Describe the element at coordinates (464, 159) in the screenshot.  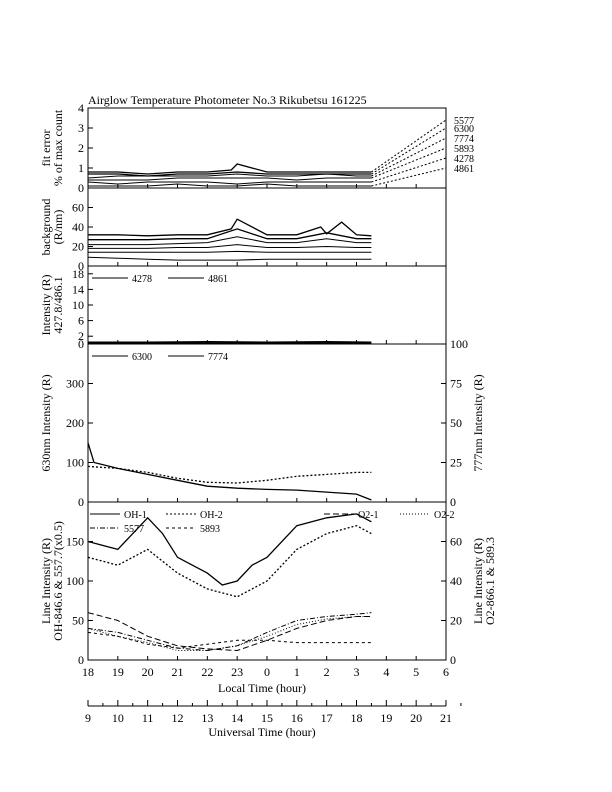
I see `legend-right-label: 4278` at that location.